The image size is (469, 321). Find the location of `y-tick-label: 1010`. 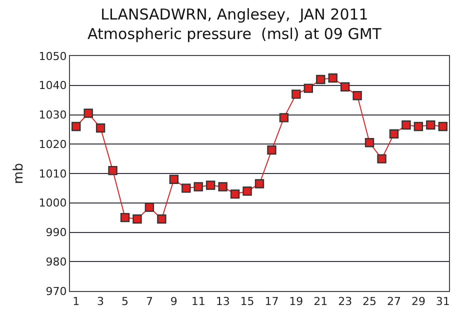

y-tick-label: 1010 is located at coordinates (52, 173).